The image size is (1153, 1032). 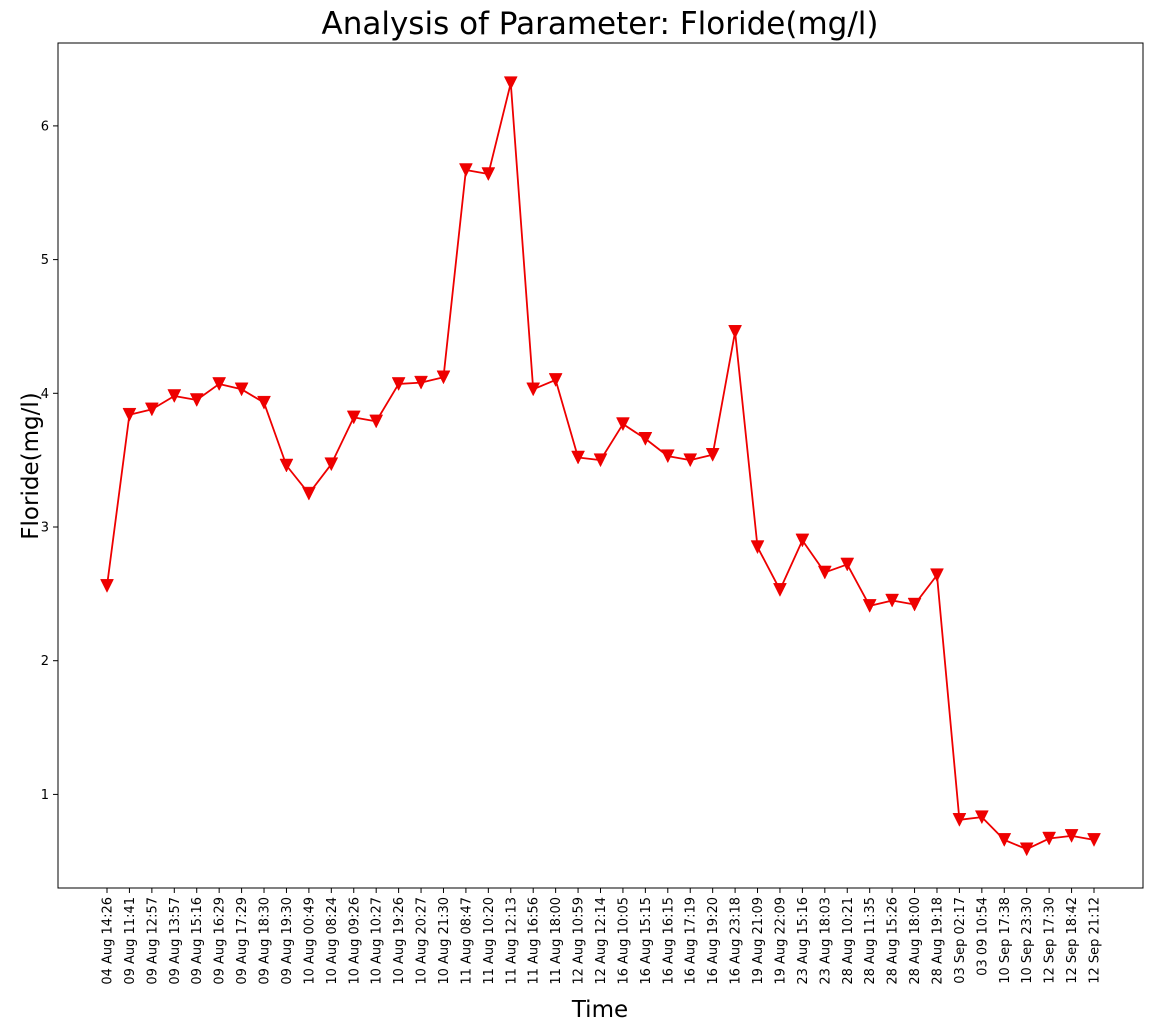 What do you see at coordinates (377, 941) in the screenshot?
I see `x-tick-label: 10 Aug 10:27` at bounding box center [377, 941].